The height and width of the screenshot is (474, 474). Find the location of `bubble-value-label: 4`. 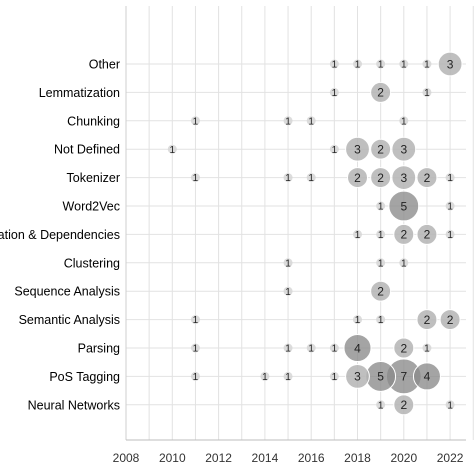

bubble-value-label: 4 is located at coordinates (357, 348).